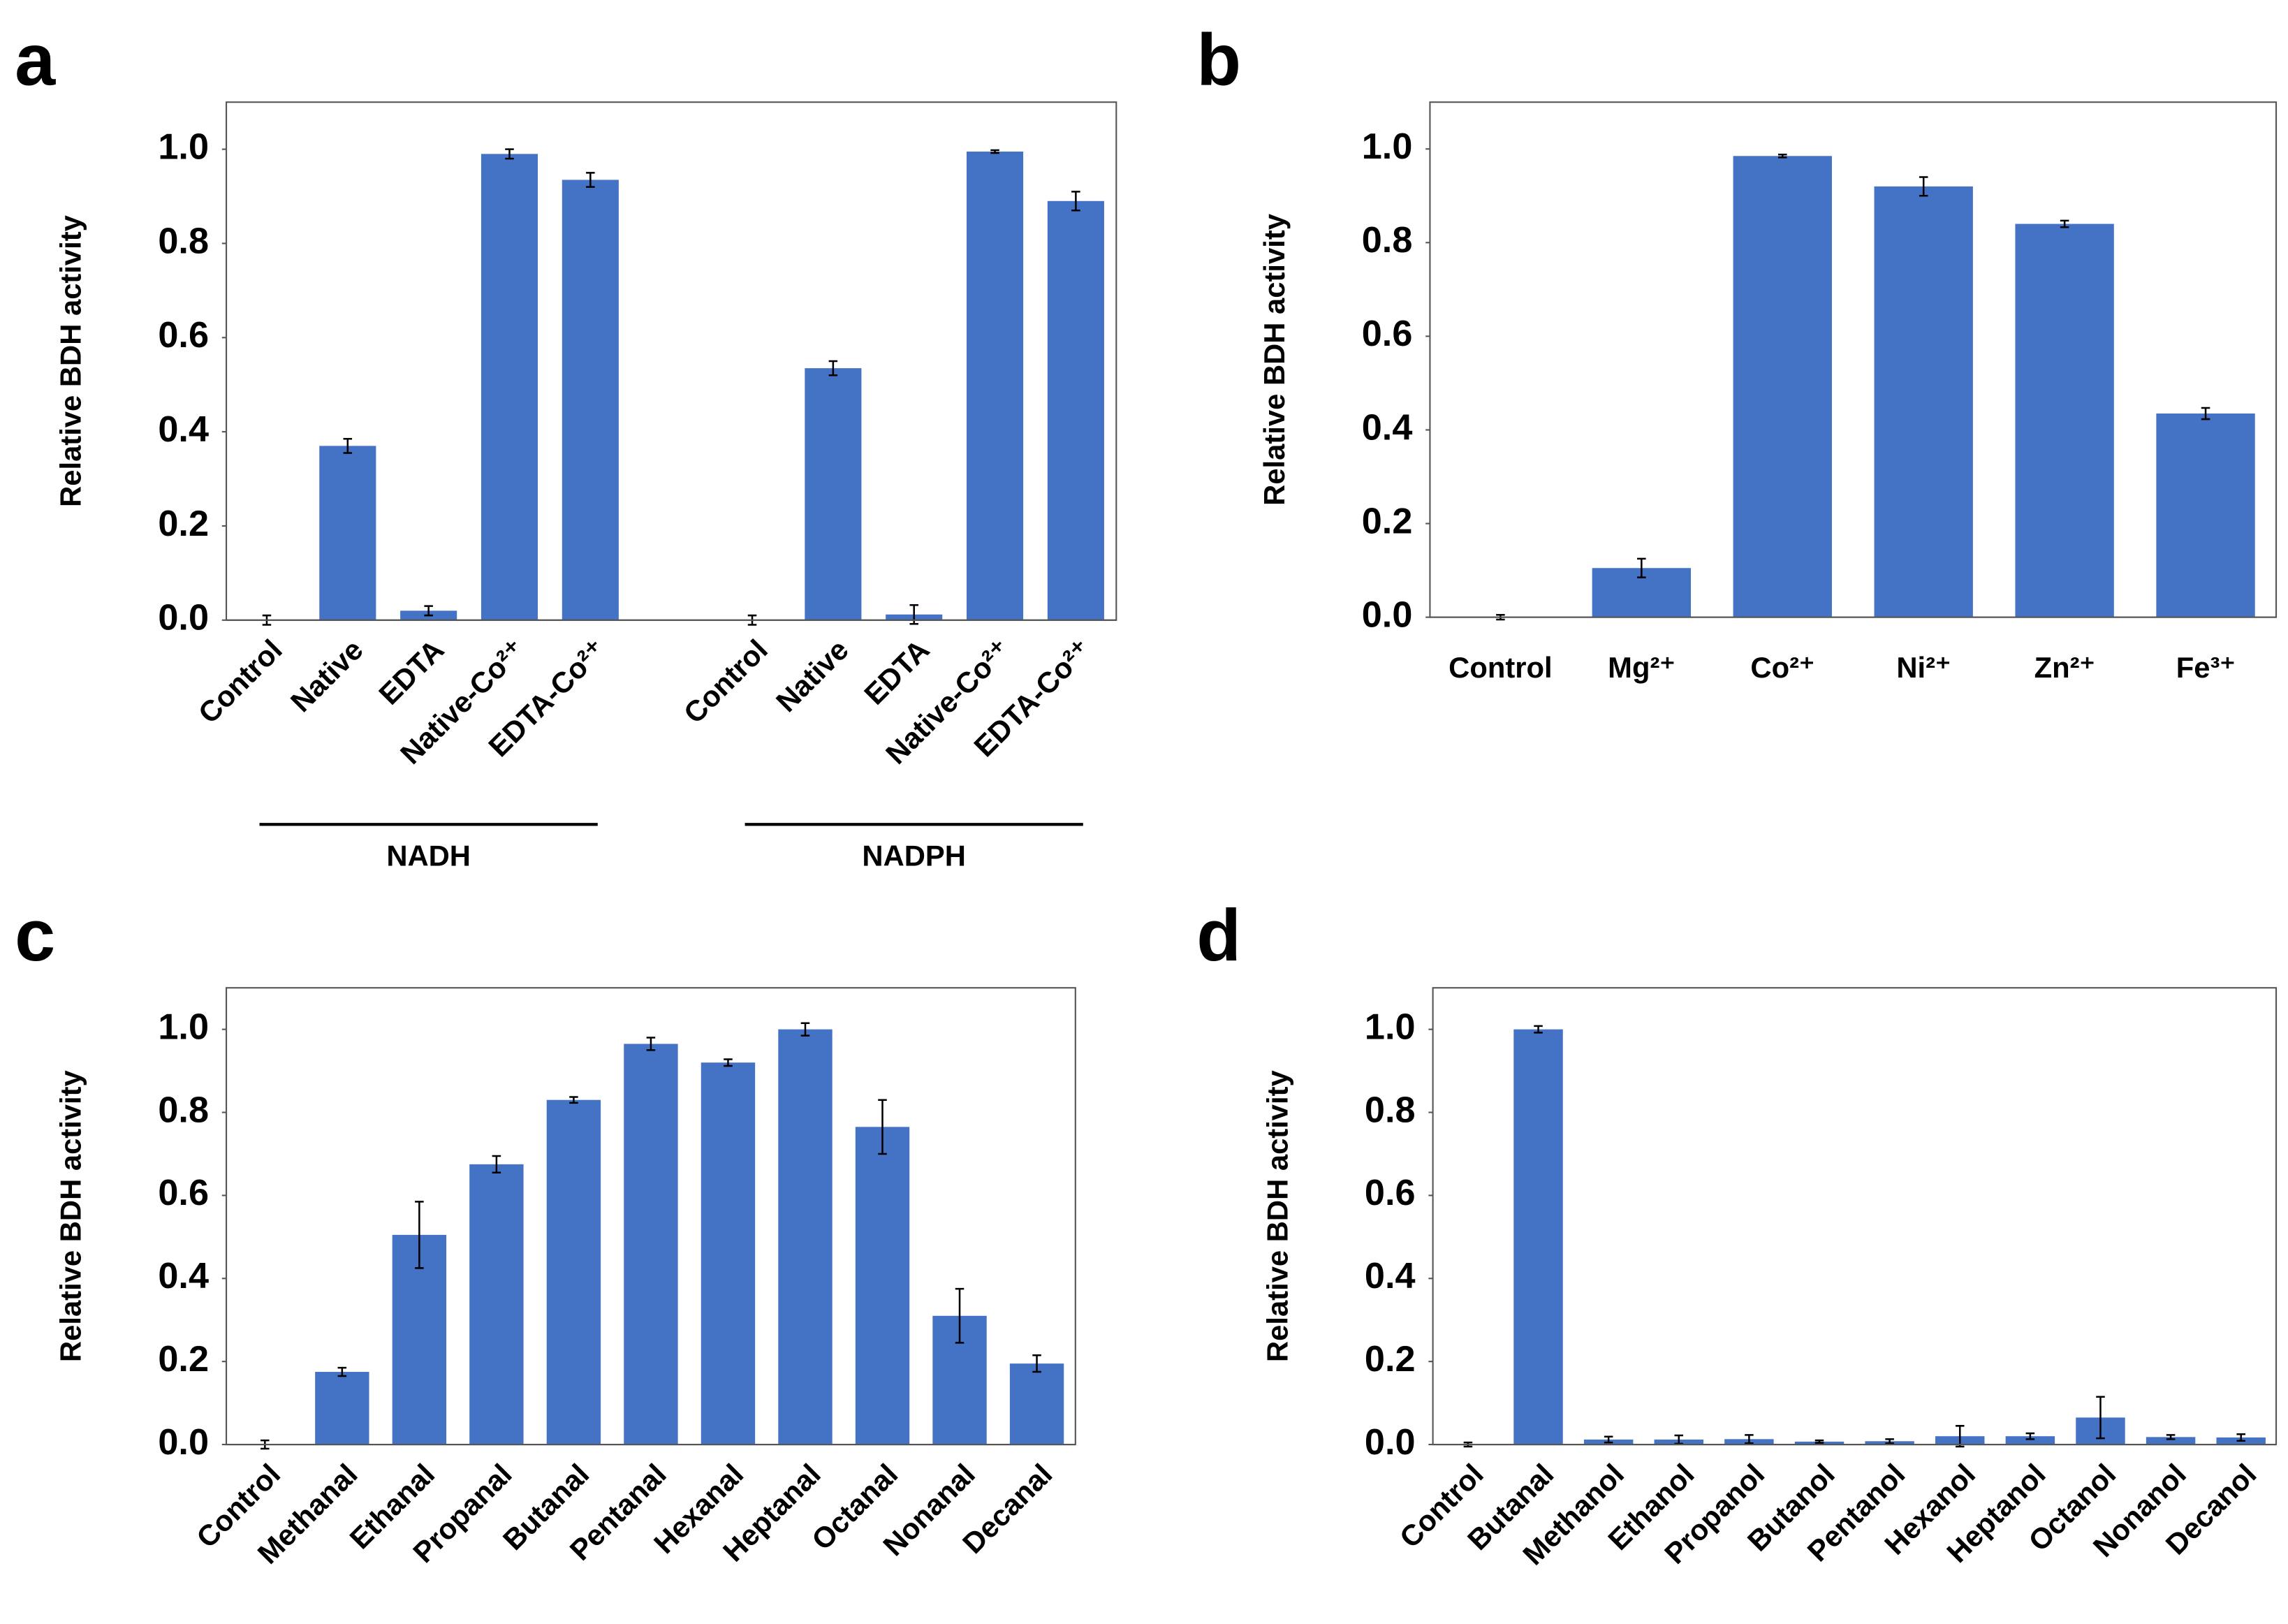  Describe the element at coordinates (914, 855) in the screenshot. I see `group-label: NADPH` at that location.